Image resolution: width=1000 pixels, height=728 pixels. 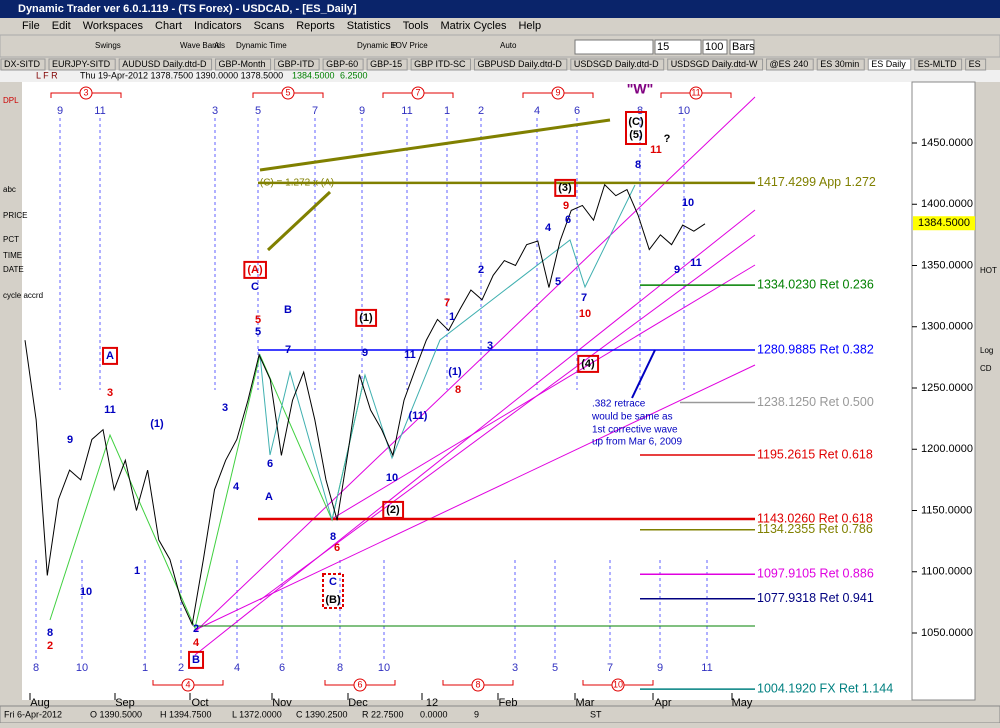 What do you see at coordinates (188, 685) in the screenshot?
I see `cycle-circle` at bounding box center [188, 685].